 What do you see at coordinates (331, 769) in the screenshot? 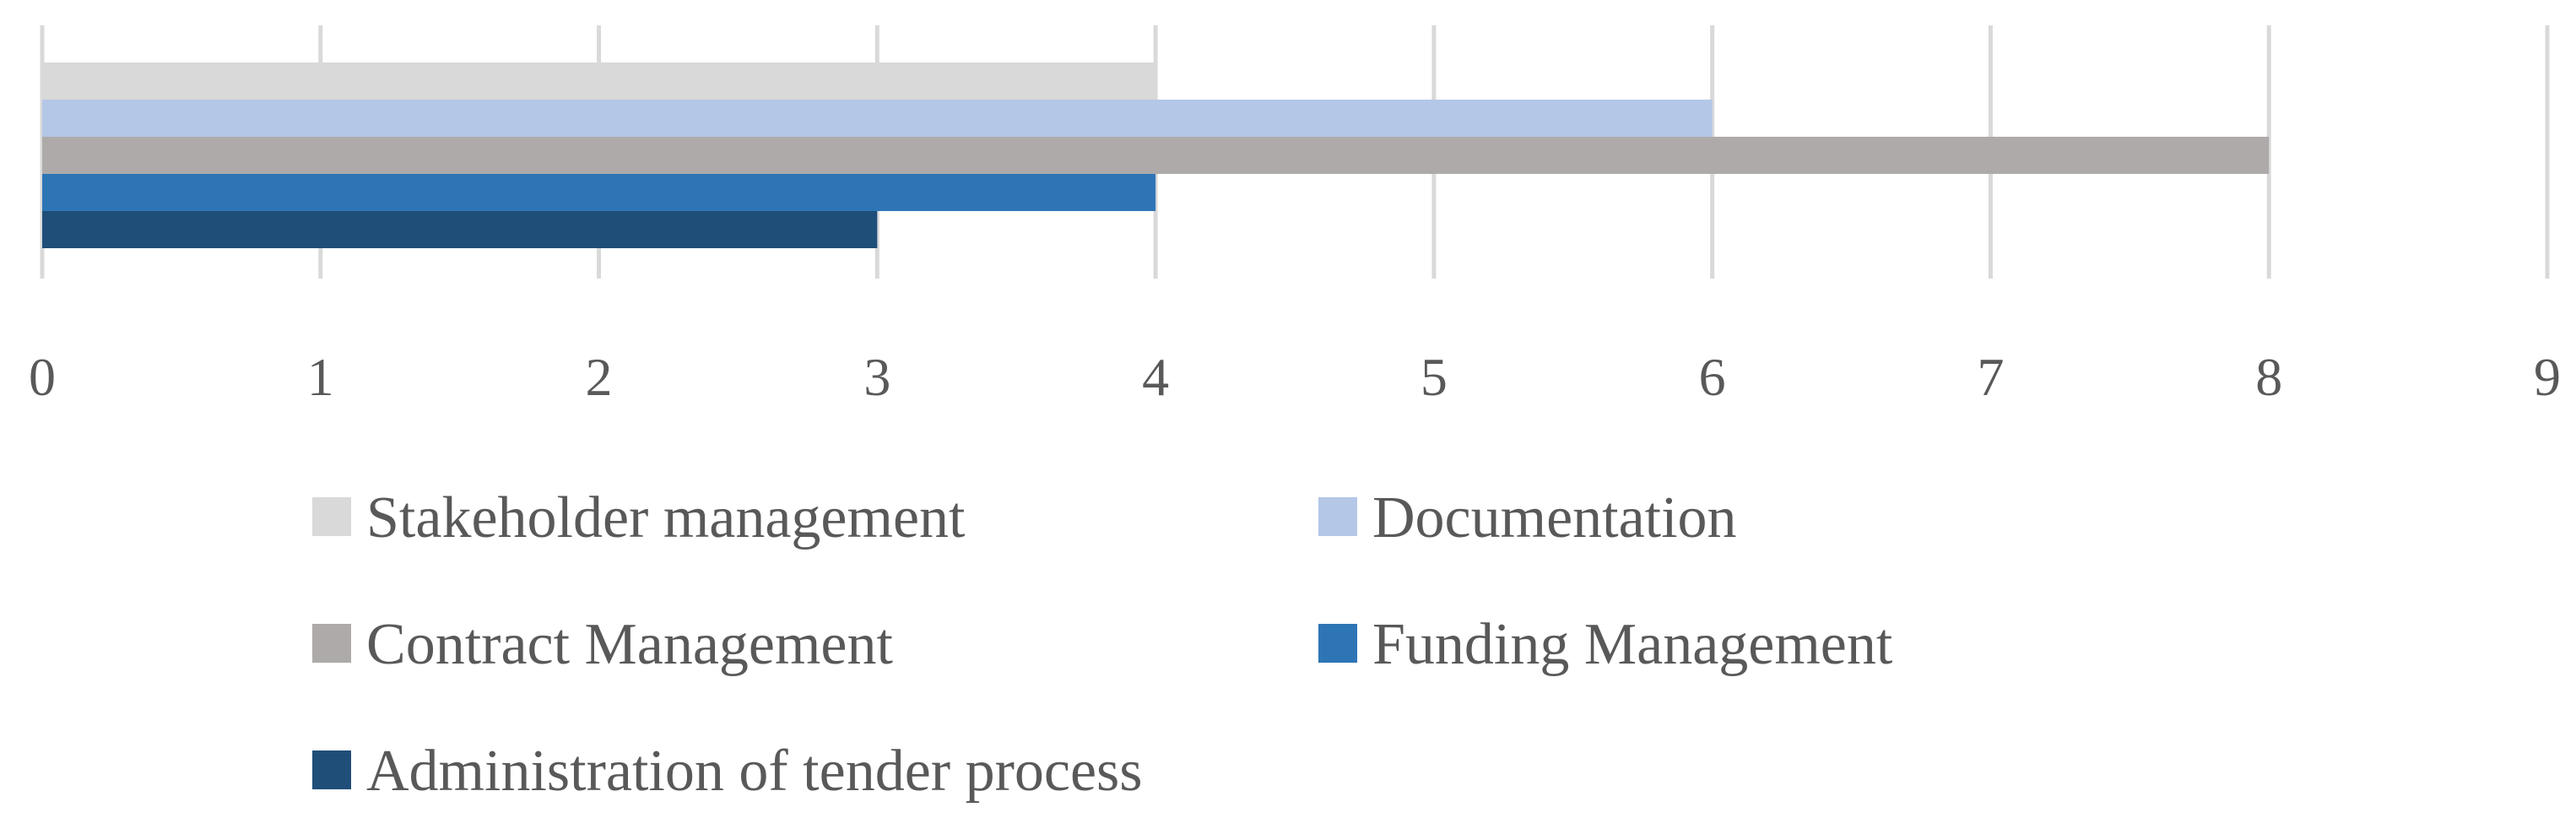
I see `legend-swatch-administration-of-tender-process` at bounding box center [331, 769].